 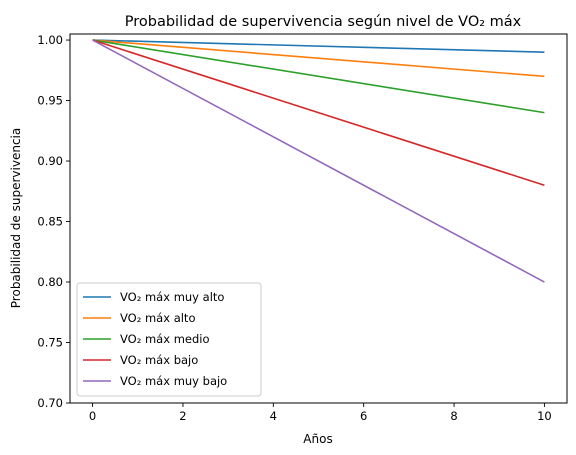 I want to click on x-tick-label: 2, so click(x=182, y=416).